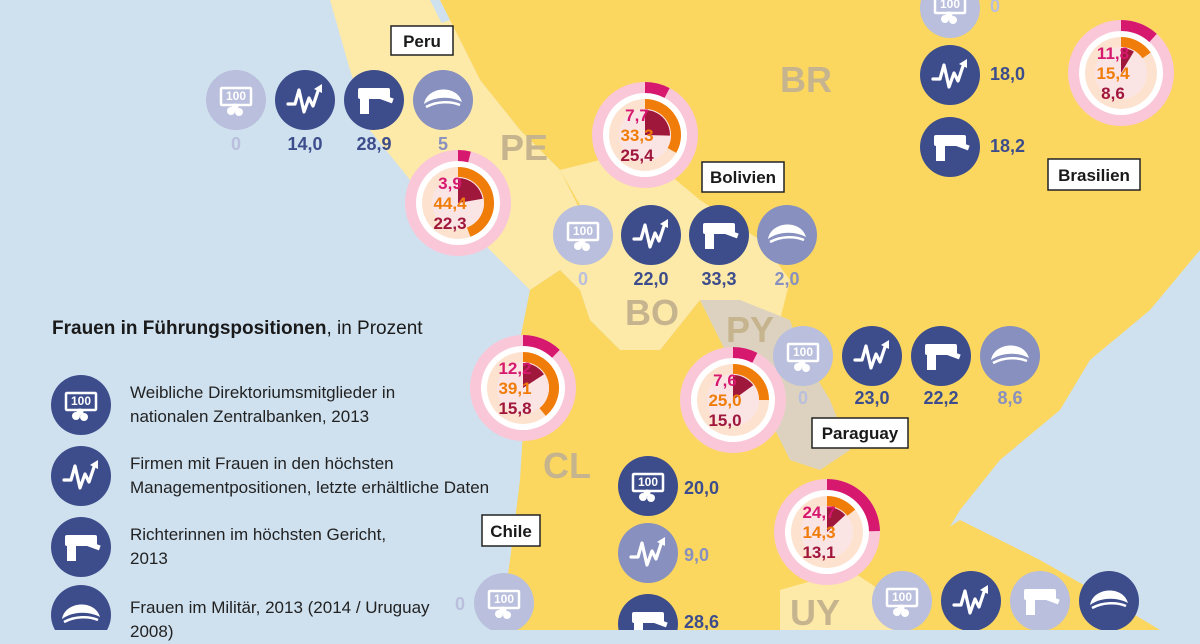 This screenshot has width=1200, height=644. I want to click on donut-value-central-bank: 7,7, so click(637, 115).